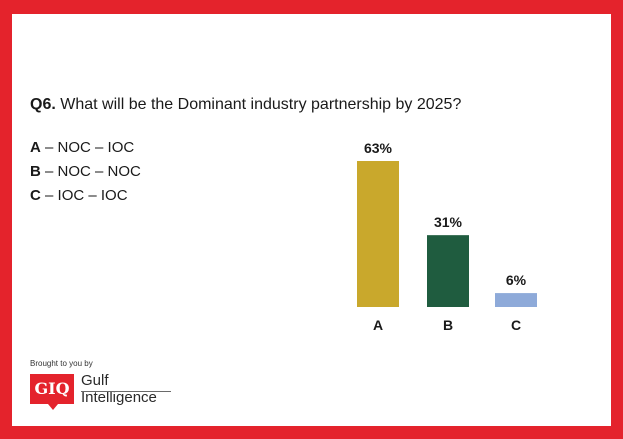  Describe the element at coordinates (90, 147) in the screenshot. I see `legend-label: – NOC – IOC` at that location.